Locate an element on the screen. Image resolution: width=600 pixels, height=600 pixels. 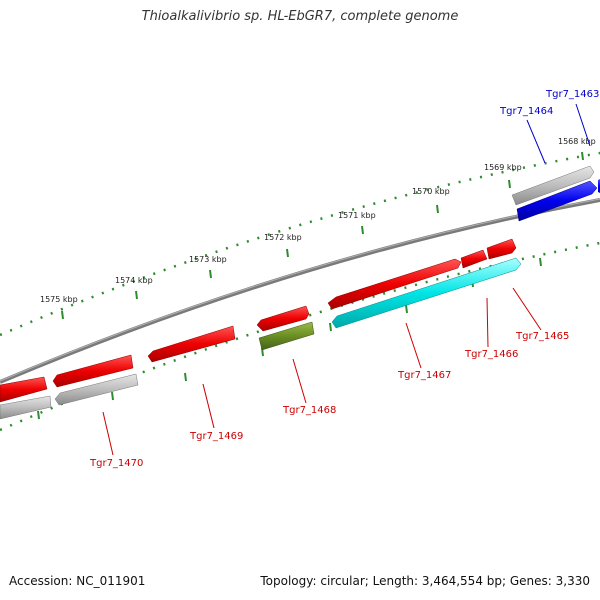
tick-label: 1573 kbp is located at coordinates (208, 259).